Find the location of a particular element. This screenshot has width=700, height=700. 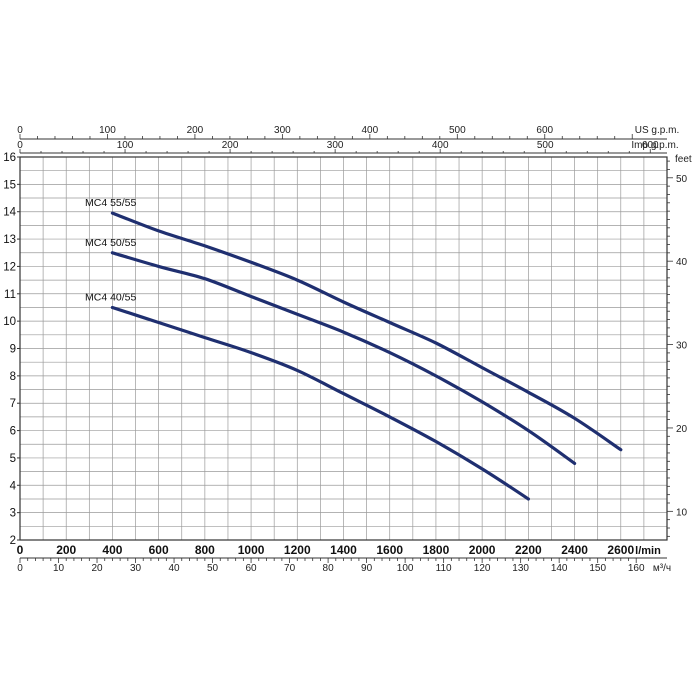

top-imp-tick-label: 100 is located at coordinates (125, 145).